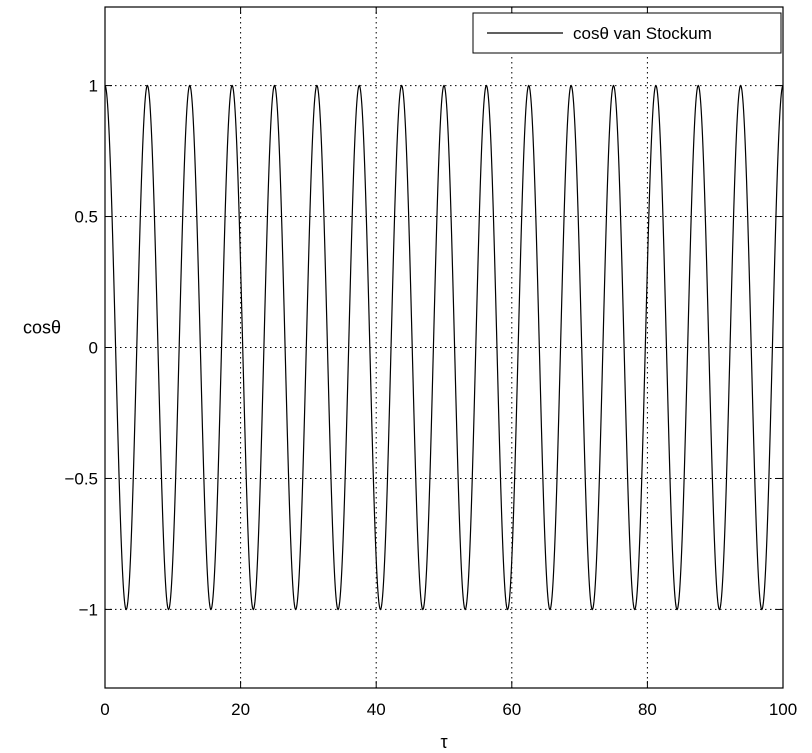  Describe the element at coordinates (93, 348) in the screenshot. I see `y-tick-label: 0` at that location.